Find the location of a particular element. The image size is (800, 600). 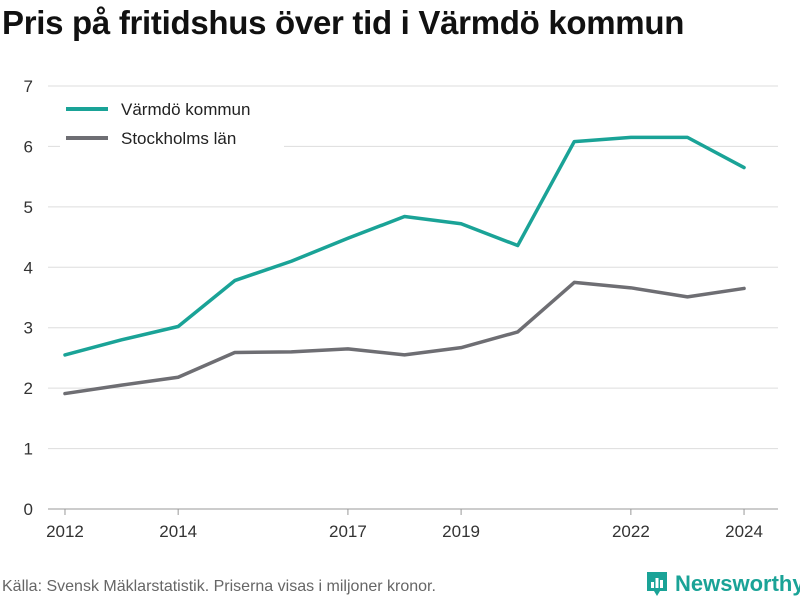

x-tick-label: 2019 is located at coordinates (461, 531).